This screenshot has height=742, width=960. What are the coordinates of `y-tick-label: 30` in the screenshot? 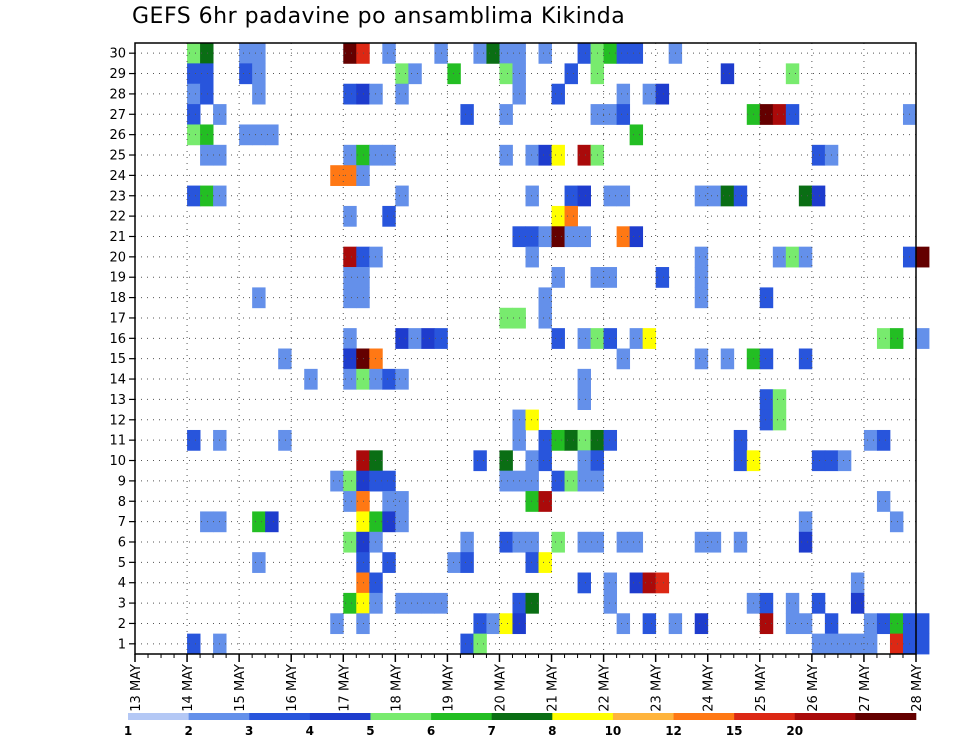 It's located at (117, 54).